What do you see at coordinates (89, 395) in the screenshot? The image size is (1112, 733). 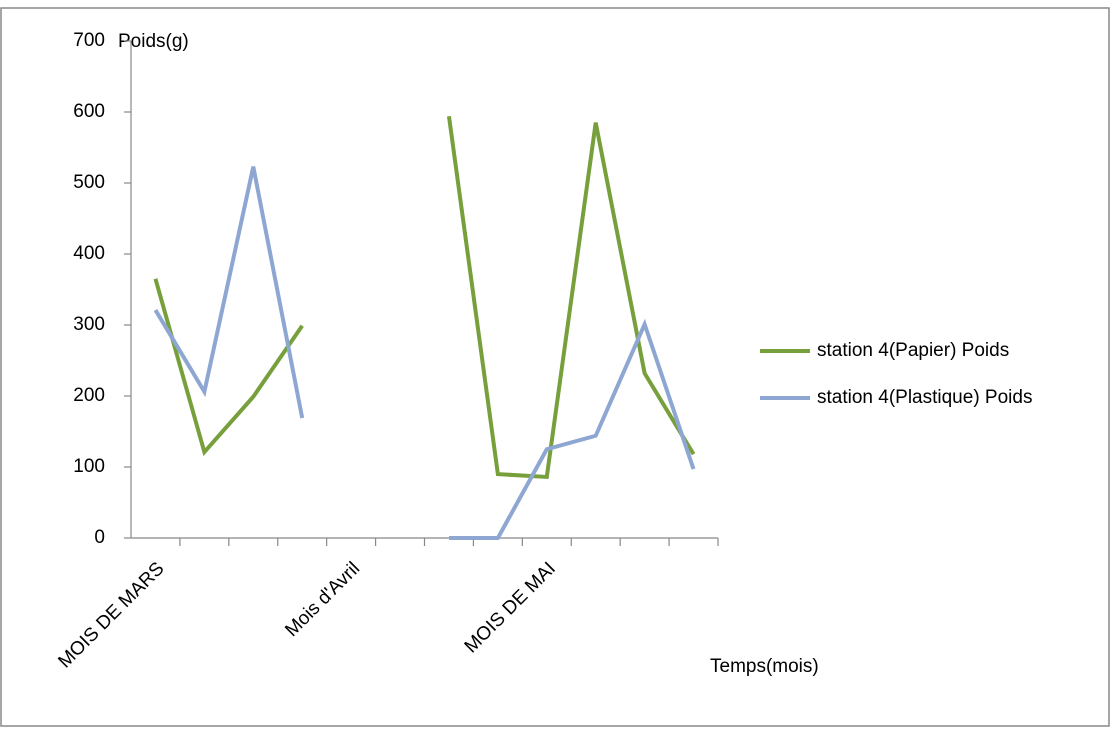 I see `y-tick-label: 200` at bounding box center [89, 395].